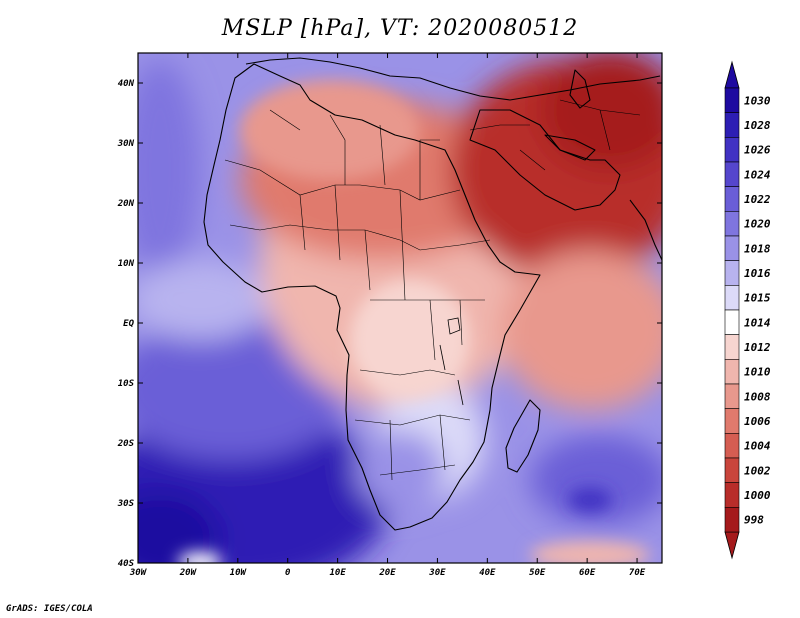 This screenshot has height=618, width=800. What do you see at coordinates (427, 330) in the screenshot?
I see `border-east` at bounding box center [427, 330].